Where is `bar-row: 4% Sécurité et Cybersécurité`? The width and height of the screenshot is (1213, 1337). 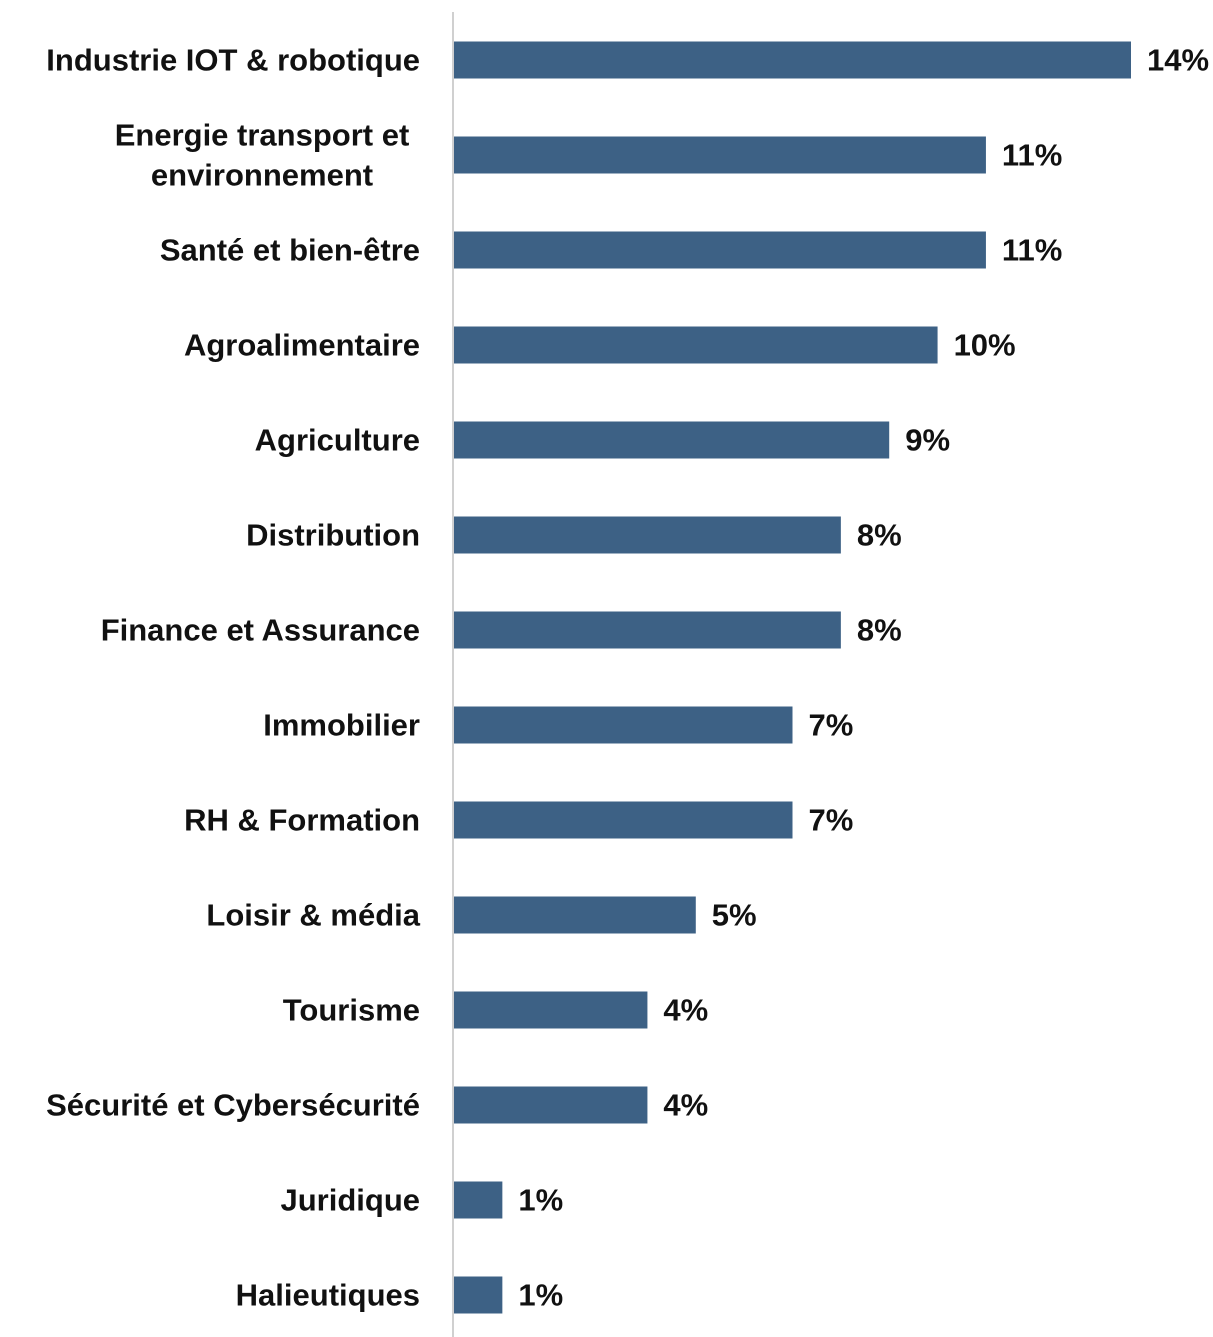 bar-row: 4% Sécurité et Cybersécurité is located at coordinates (377, 1105).